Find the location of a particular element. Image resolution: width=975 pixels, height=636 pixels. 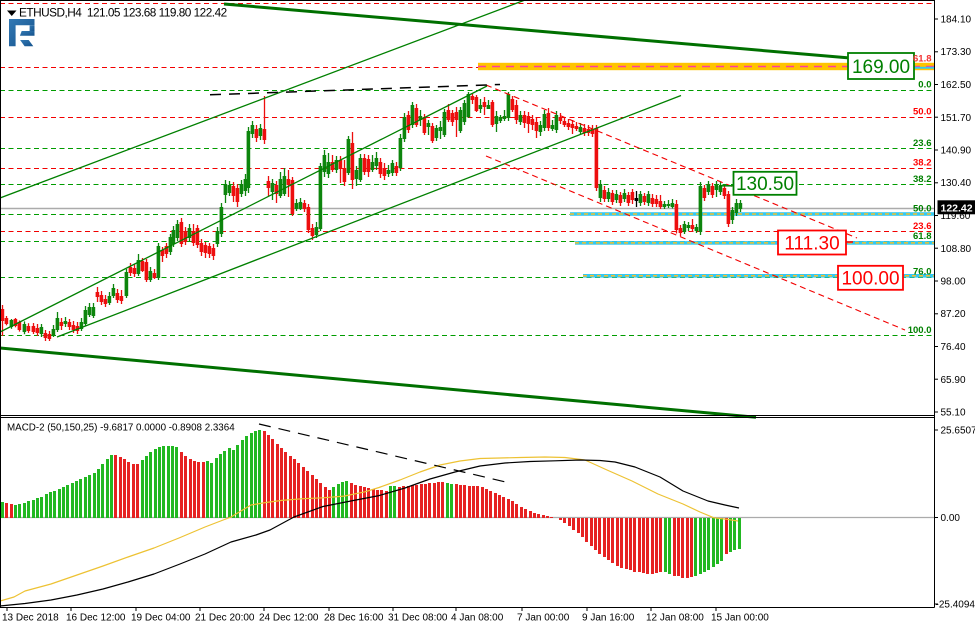

svg-text: 119.60 is located at coordinates (956, 216).